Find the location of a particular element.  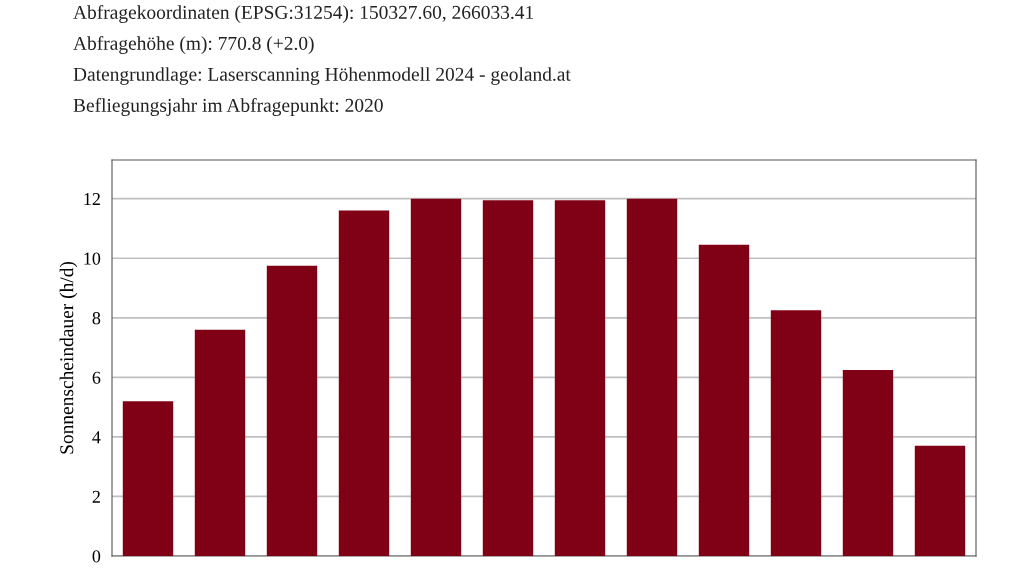

y-tick-label: 12 is located at coordinates (92, 199).